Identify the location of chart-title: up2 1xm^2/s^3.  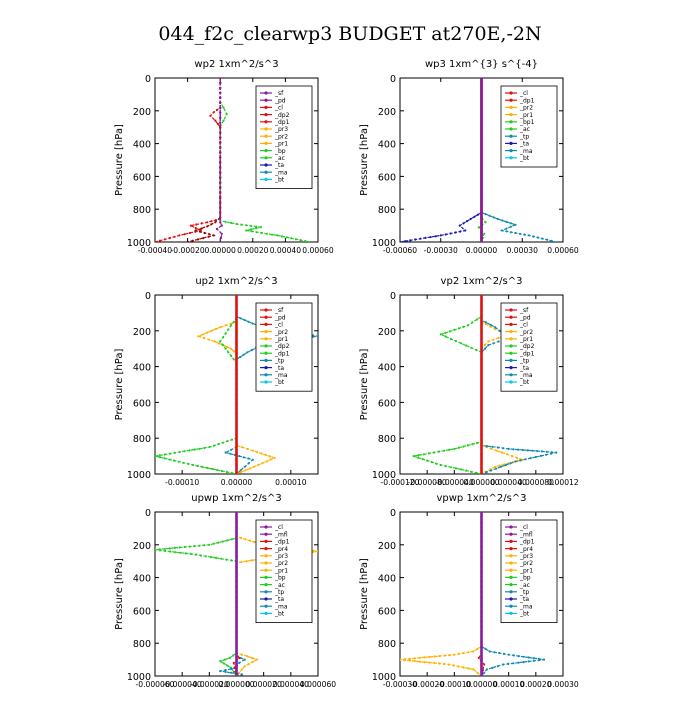
(236, 281).